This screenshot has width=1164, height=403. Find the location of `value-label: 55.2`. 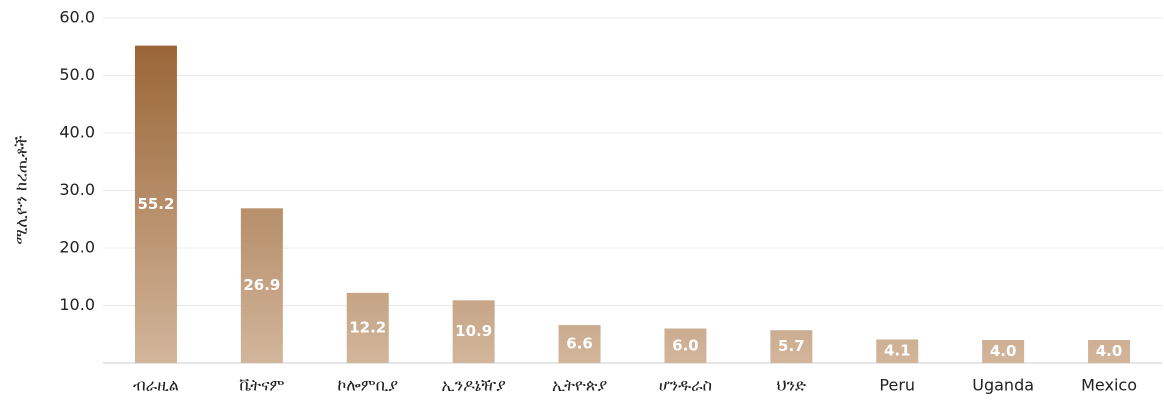

value-label: 55.2 is located at coordinates (155, 204).